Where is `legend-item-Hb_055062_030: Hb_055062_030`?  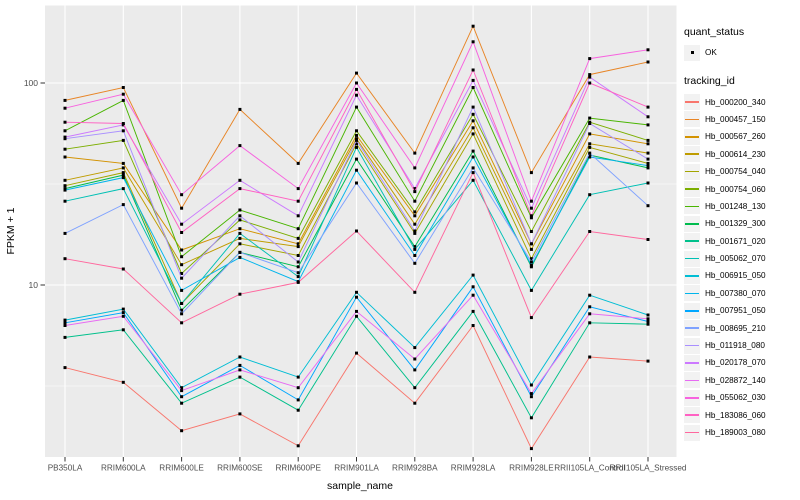 legend-item-Hb_055062_030: Hb_055062_030 is located at coordinates (742, 397).